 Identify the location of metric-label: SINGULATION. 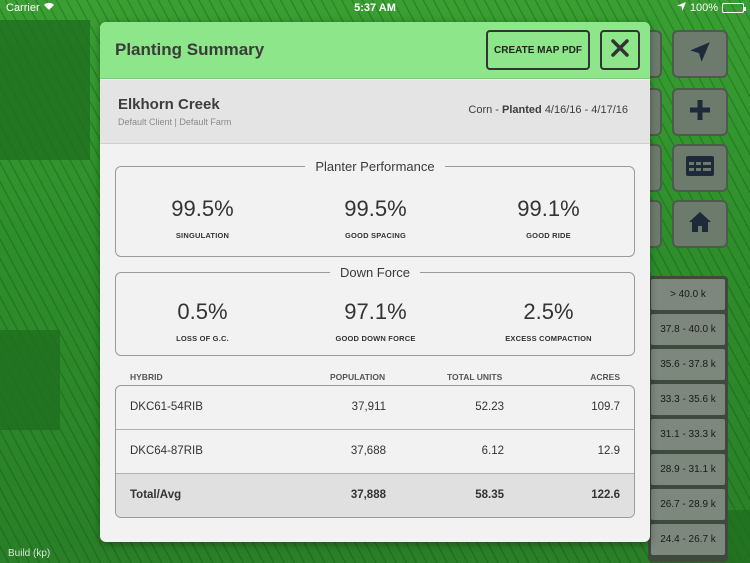
(202, 235).